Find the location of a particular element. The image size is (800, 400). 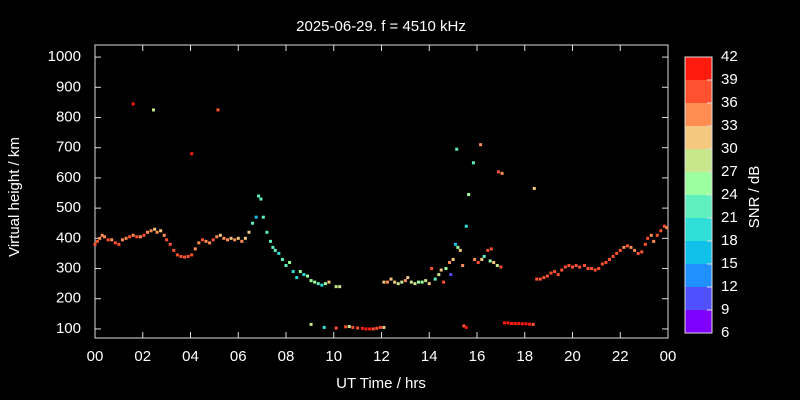

y-tick-label: 300 is located at coordinates (68, 267).